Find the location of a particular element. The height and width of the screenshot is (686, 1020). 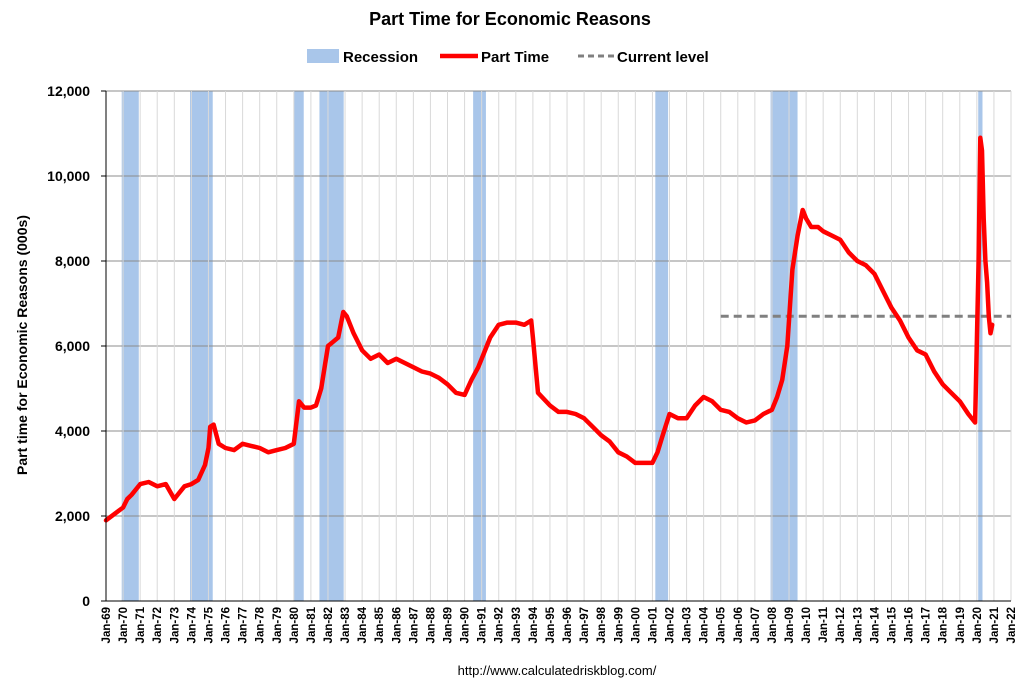

y-axis-label: Part time for Economic Reasons (000s) is located at coordinates (22, 345).